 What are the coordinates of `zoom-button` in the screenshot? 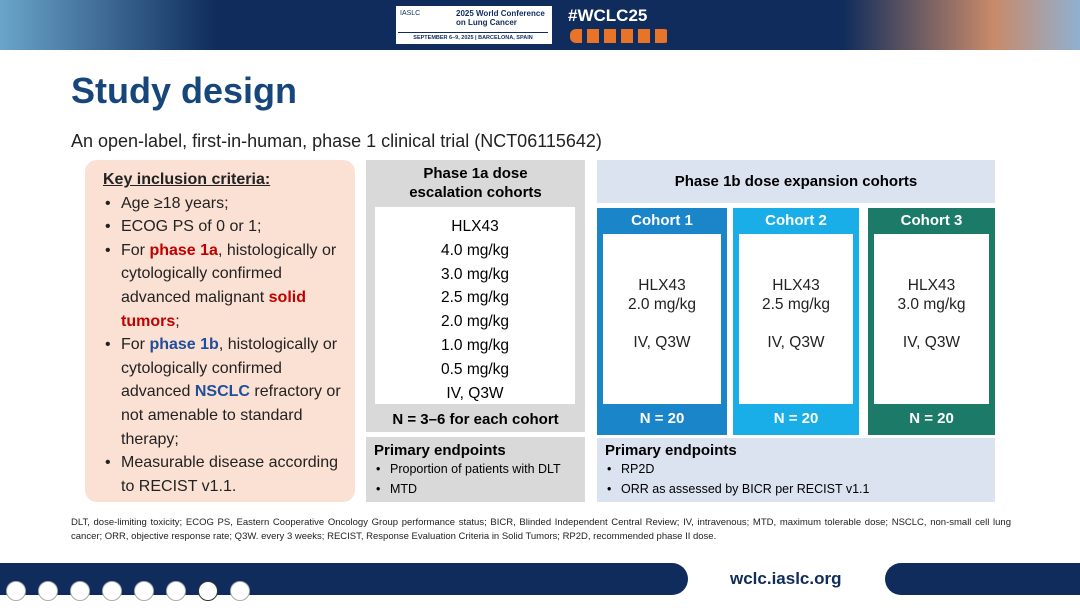 It's located at (144, 591).